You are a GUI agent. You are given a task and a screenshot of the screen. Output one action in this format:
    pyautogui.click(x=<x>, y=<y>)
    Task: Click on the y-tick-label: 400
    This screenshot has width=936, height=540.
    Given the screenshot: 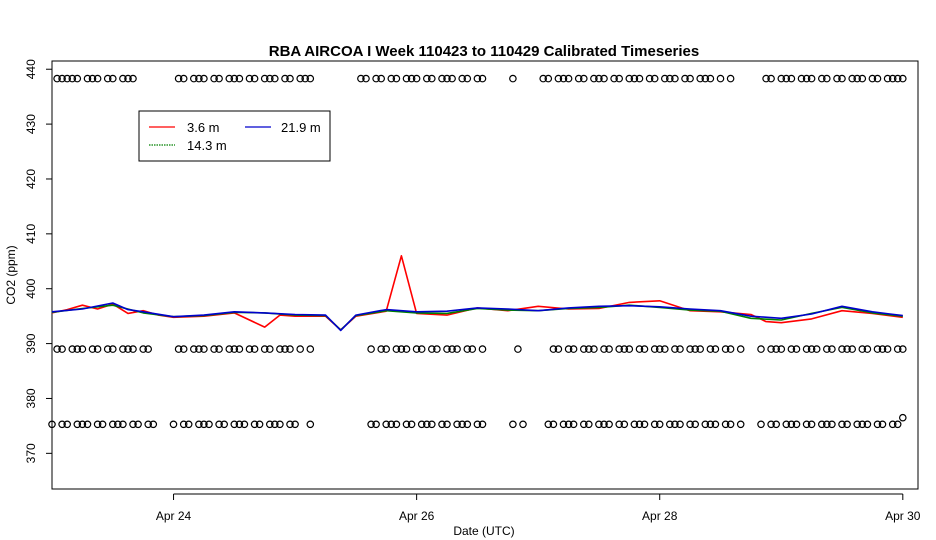 What is the action you would take?
    pyautogui.click(x=31, y=288)
    